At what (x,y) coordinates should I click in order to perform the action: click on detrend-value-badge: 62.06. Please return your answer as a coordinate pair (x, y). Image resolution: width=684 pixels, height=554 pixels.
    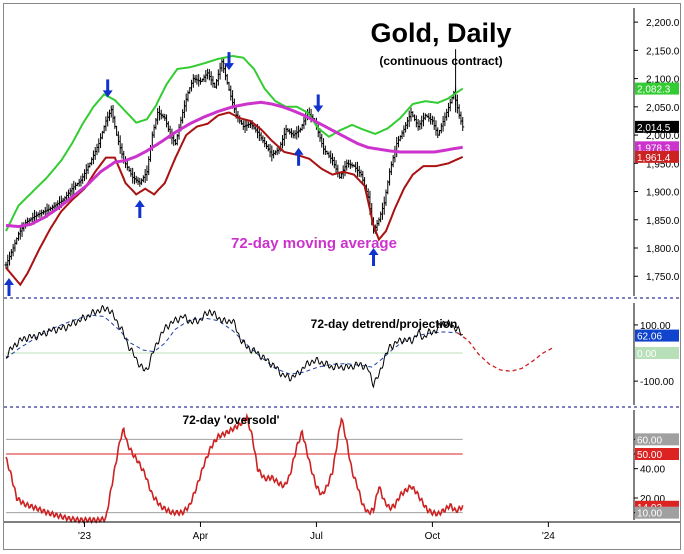
    Looking at the image, I should click on (657, 336).